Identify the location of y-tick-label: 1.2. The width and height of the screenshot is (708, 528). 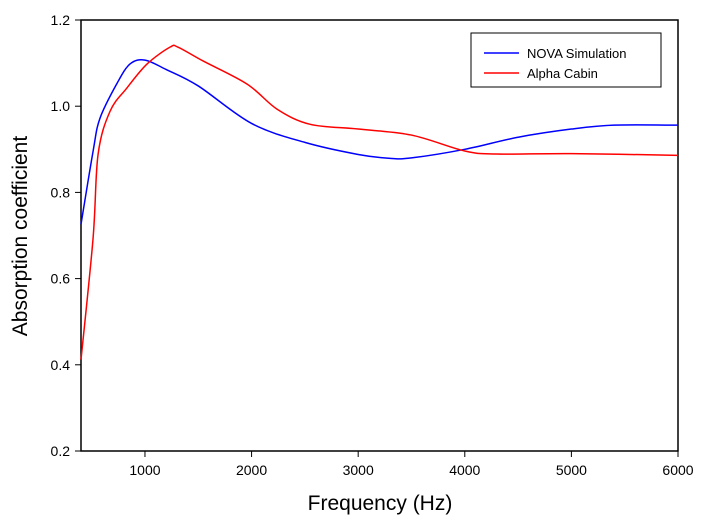
(61, 20).